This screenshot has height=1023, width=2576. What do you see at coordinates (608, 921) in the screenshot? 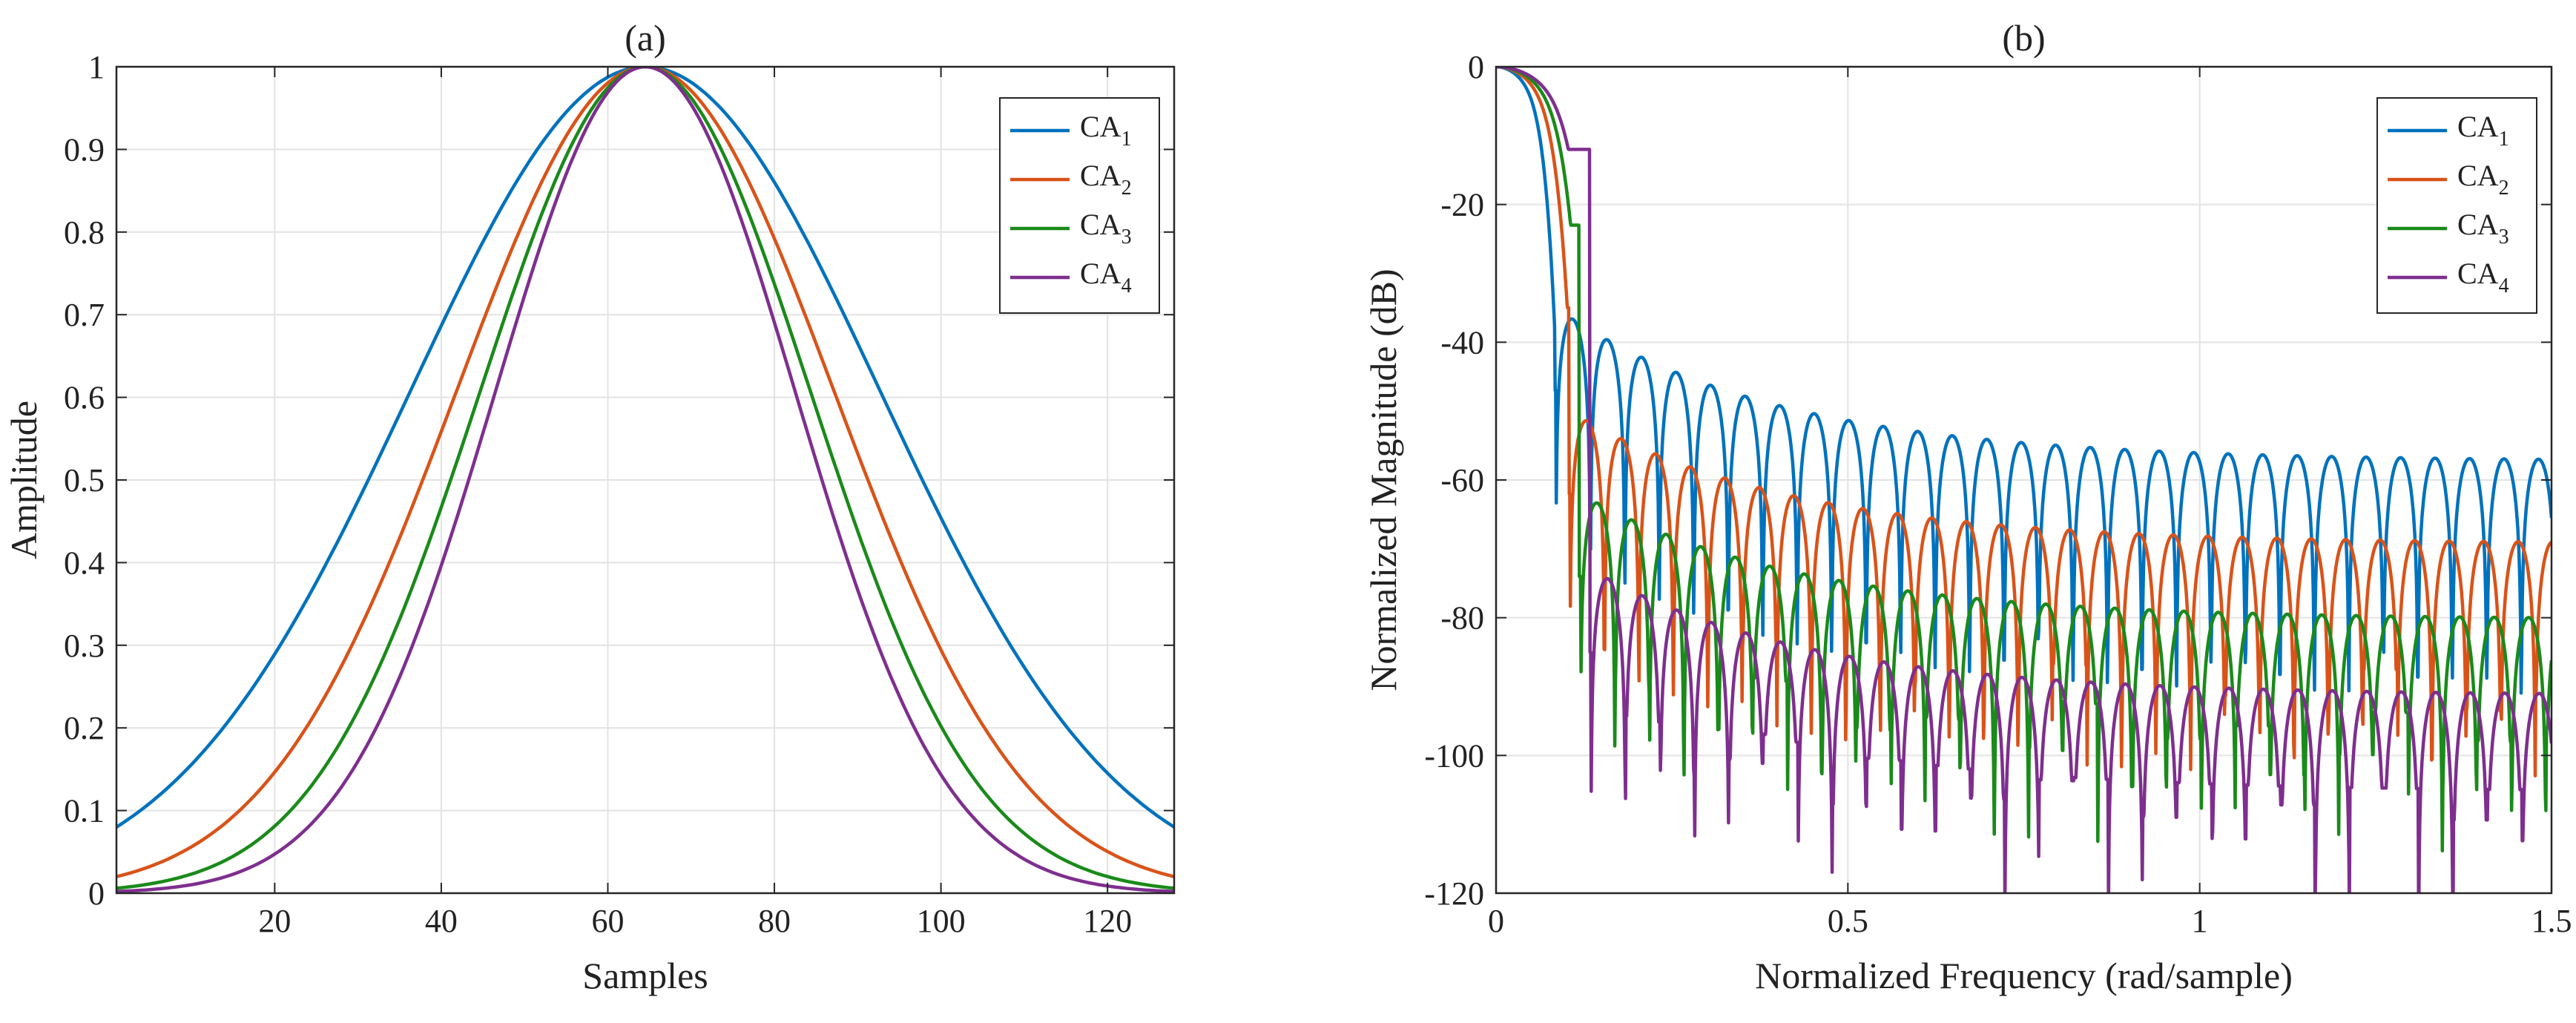
I see `x-tick-label: 60` at bounding box center [608, 921].